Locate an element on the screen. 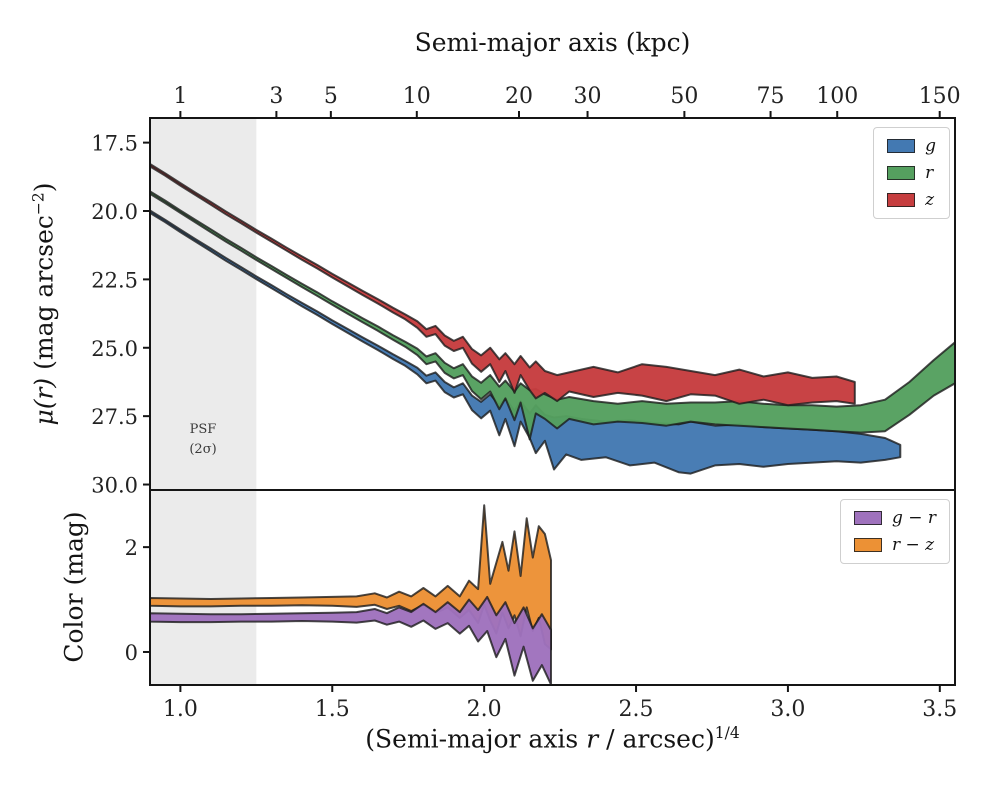 The image size is (1000, 800). top-x-axis-title: Semi-major axis (kpc) is located at coordinates (552, 42).